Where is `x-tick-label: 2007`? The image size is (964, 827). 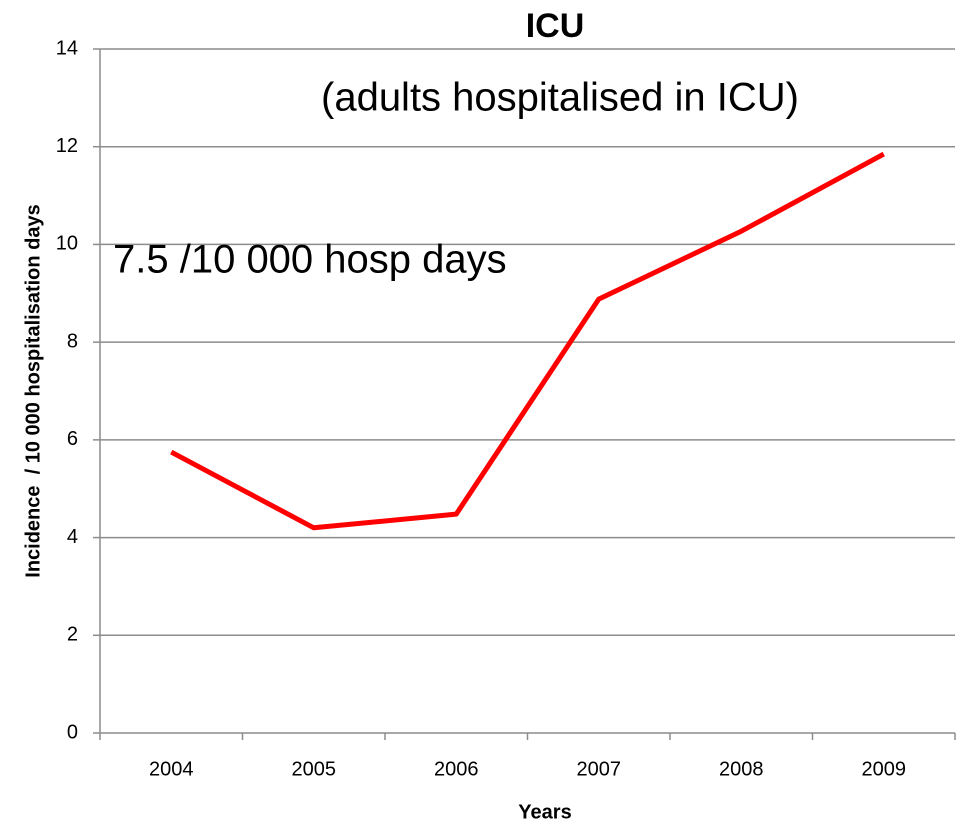 x-tick-label: 2007 is located at coordinates (599, 769).